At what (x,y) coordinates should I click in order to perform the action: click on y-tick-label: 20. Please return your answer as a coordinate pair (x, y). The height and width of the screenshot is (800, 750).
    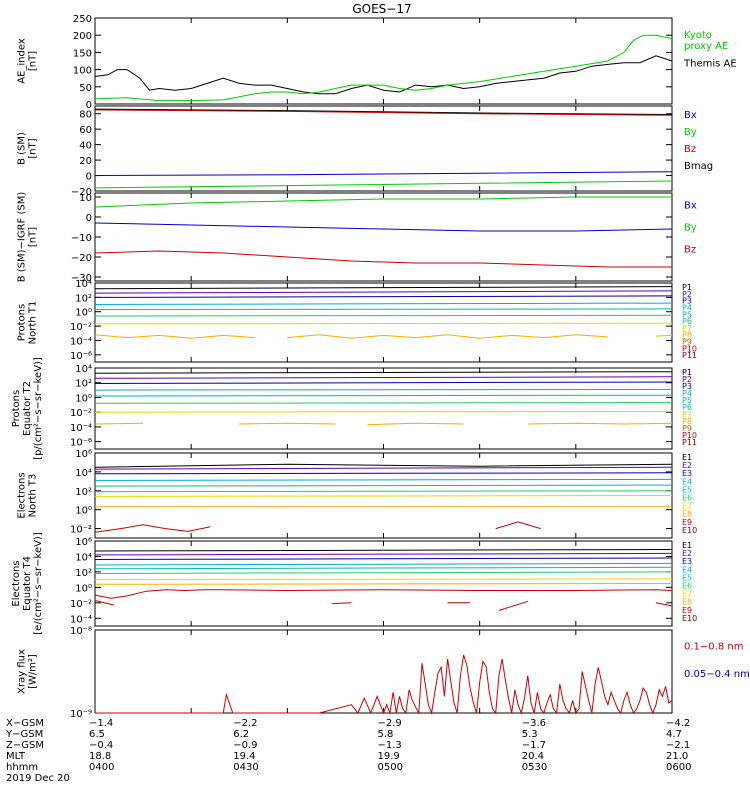
    Looking at the image, I should click on (85, 161).